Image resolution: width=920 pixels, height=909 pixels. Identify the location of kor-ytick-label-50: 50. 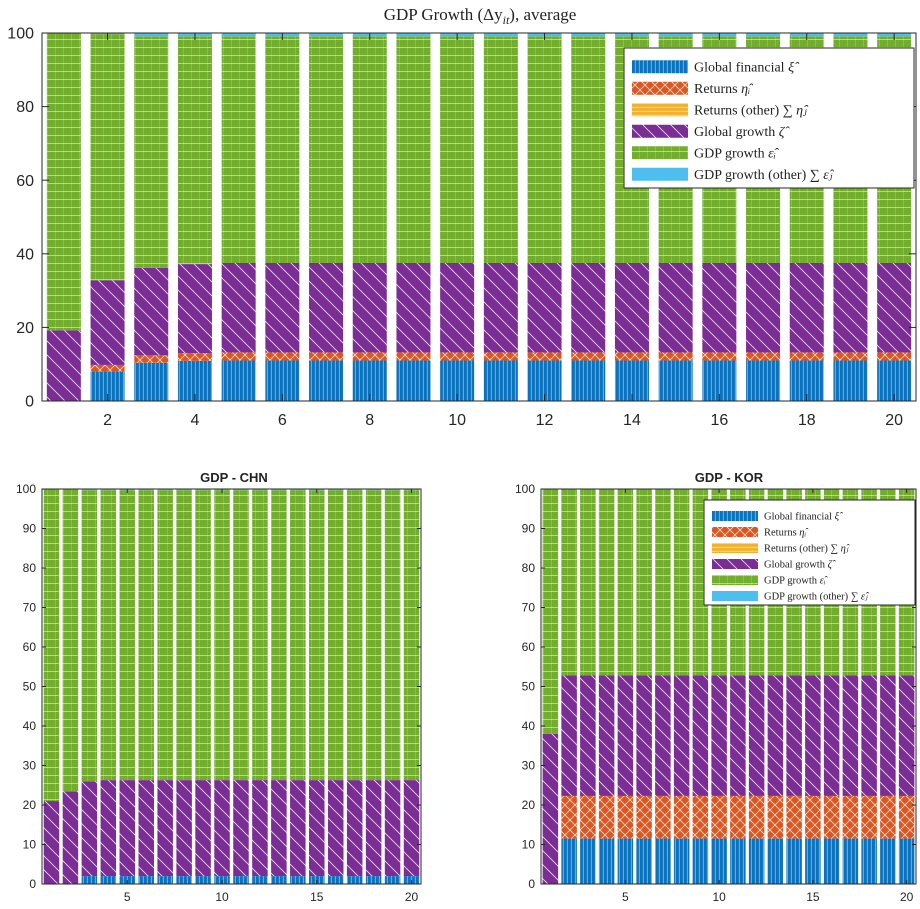
(529, 687).